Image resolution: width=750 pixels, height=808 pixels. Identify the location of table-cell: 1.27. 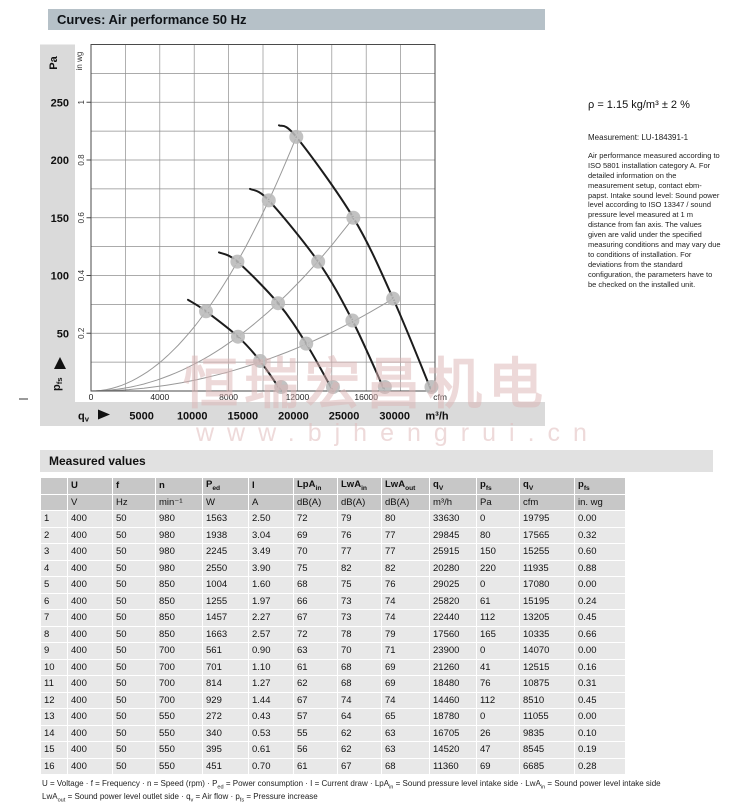
(271, 684).